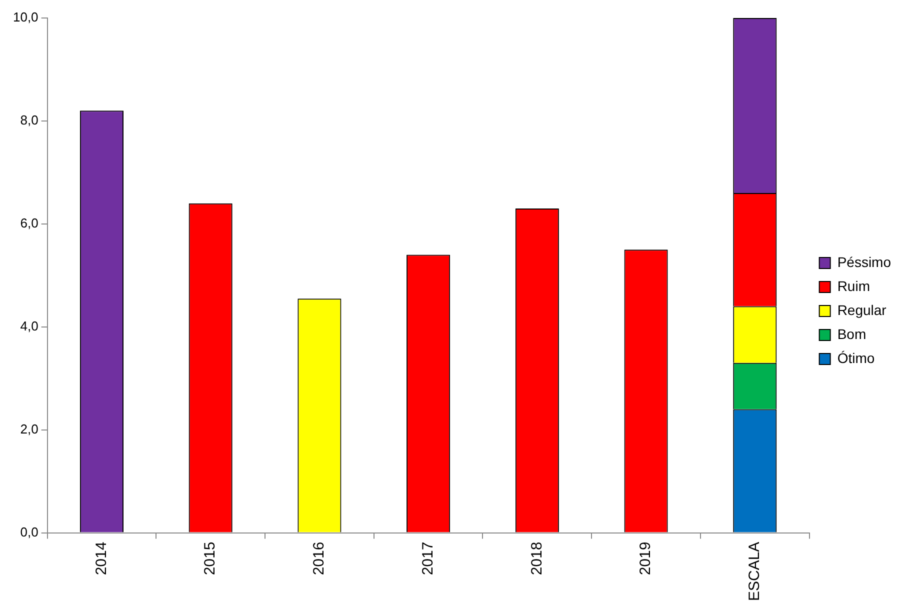  Describe the element at coordinates (210, 559) in the screenshot. I see `x-tick-label: 2015` at that location.